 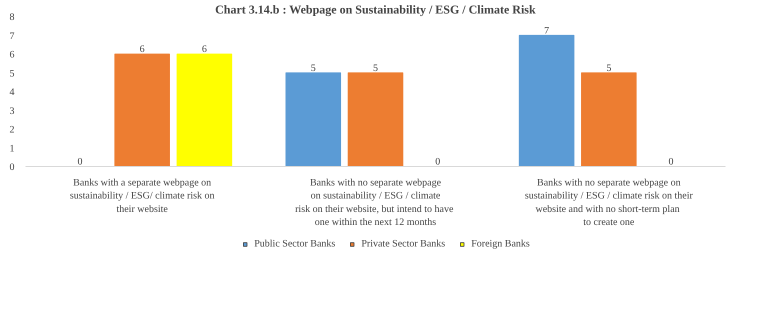 What do you see at coordinates (375, 9) in the screenshot?
I see `chart-title: Chart 3.14.b : Webpage on Sustainability / ESG / Climate Risk` at bounding box center [375, 9].